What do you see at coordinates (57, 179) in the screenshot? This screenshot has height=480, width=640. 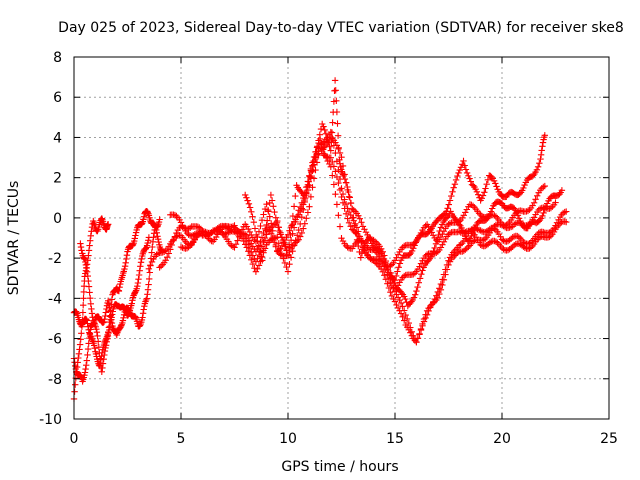 I see `y-tick-label: 2` at bounding box center [57, 179].